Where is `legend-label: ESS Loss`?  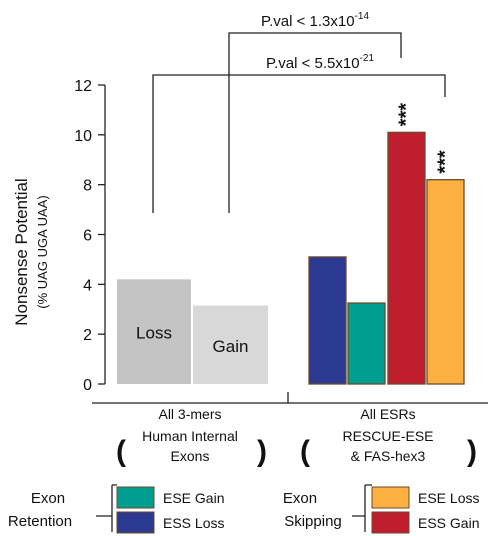 legend-label: ESS Loss is located at coordinates (193, 523).